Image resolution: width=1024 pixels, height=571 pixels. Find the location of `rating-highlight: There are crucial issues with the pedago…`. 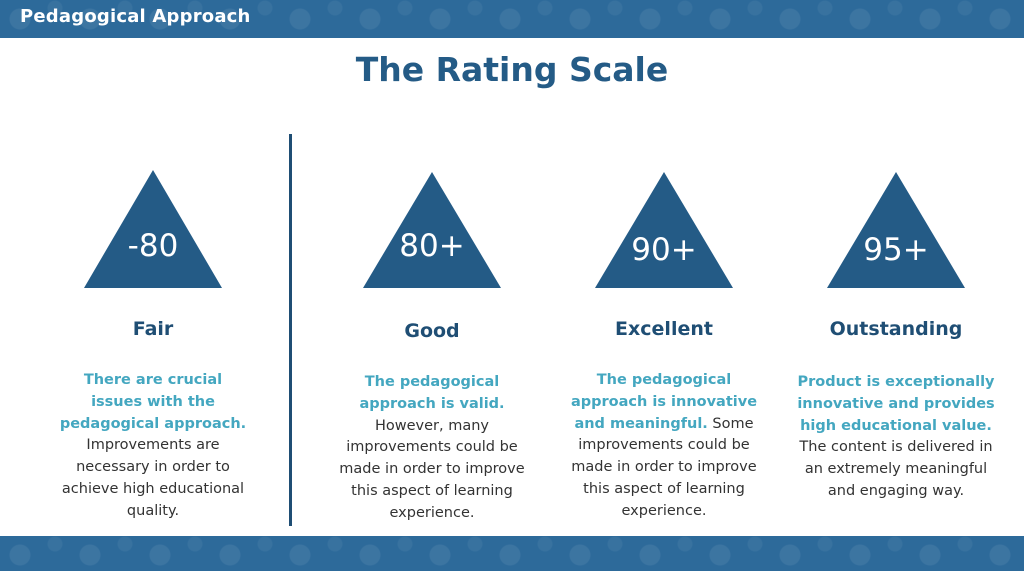

rating-highlight: There are crucial issues with the pedago… is located at coordinates (153, 402).